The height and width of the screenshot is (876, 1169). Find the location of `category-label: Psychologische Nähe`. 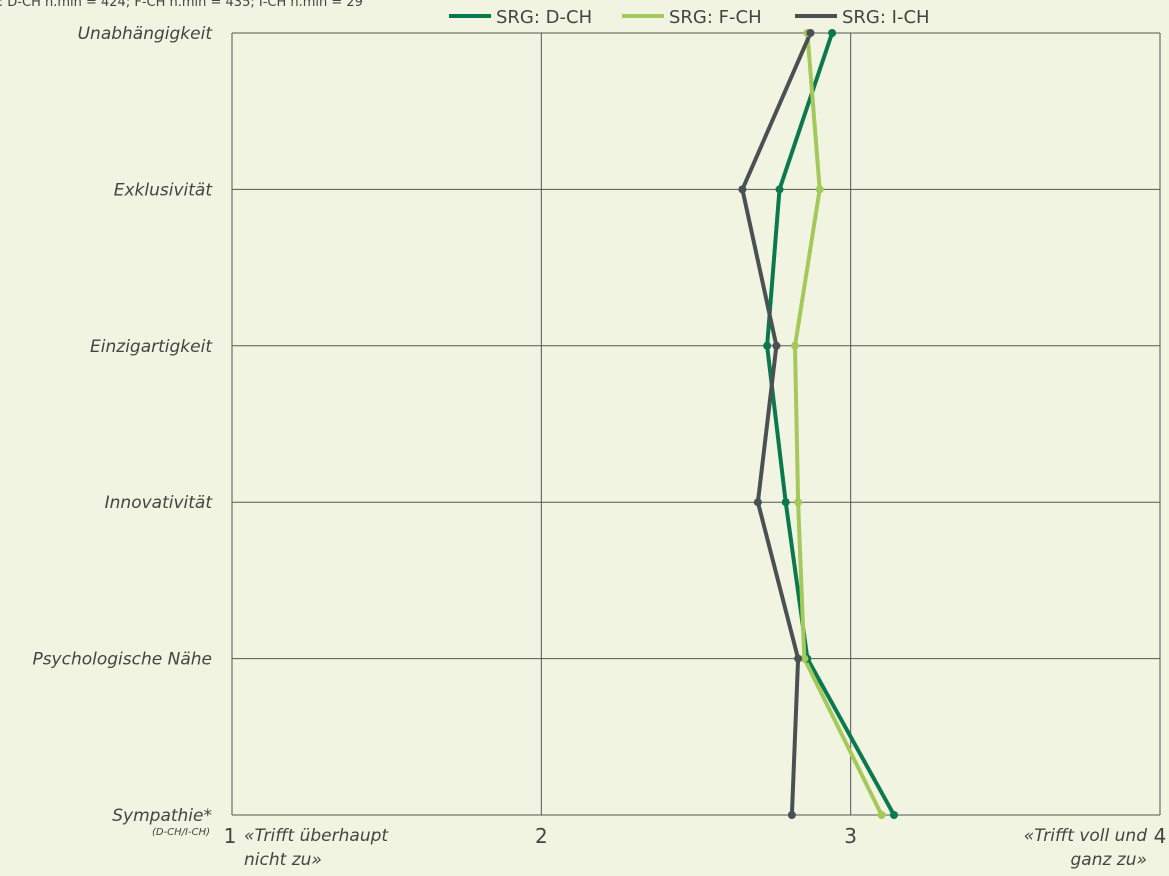

category-label: Psychologische Nähe is located at coordinates (122, 660).